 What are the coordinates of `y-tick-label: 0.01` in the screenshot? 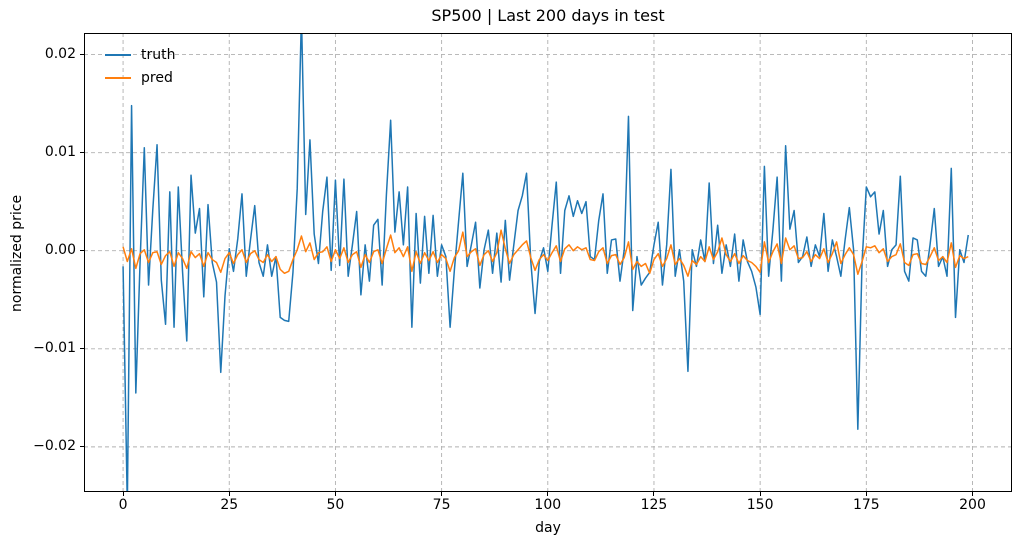 It's located at (60, 151).